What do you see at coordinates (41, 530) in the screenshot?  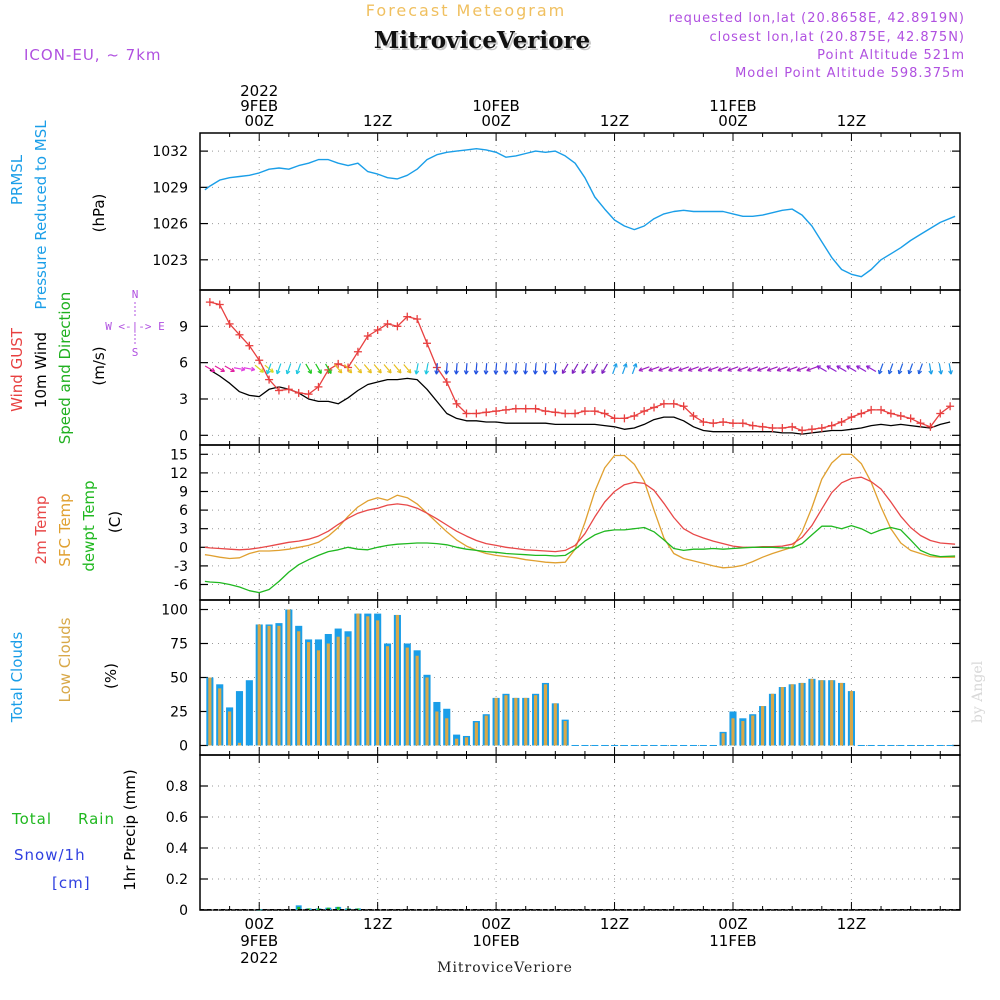 I see `temp-label-2m: 2m Temp` at bounding box center [41, 530].